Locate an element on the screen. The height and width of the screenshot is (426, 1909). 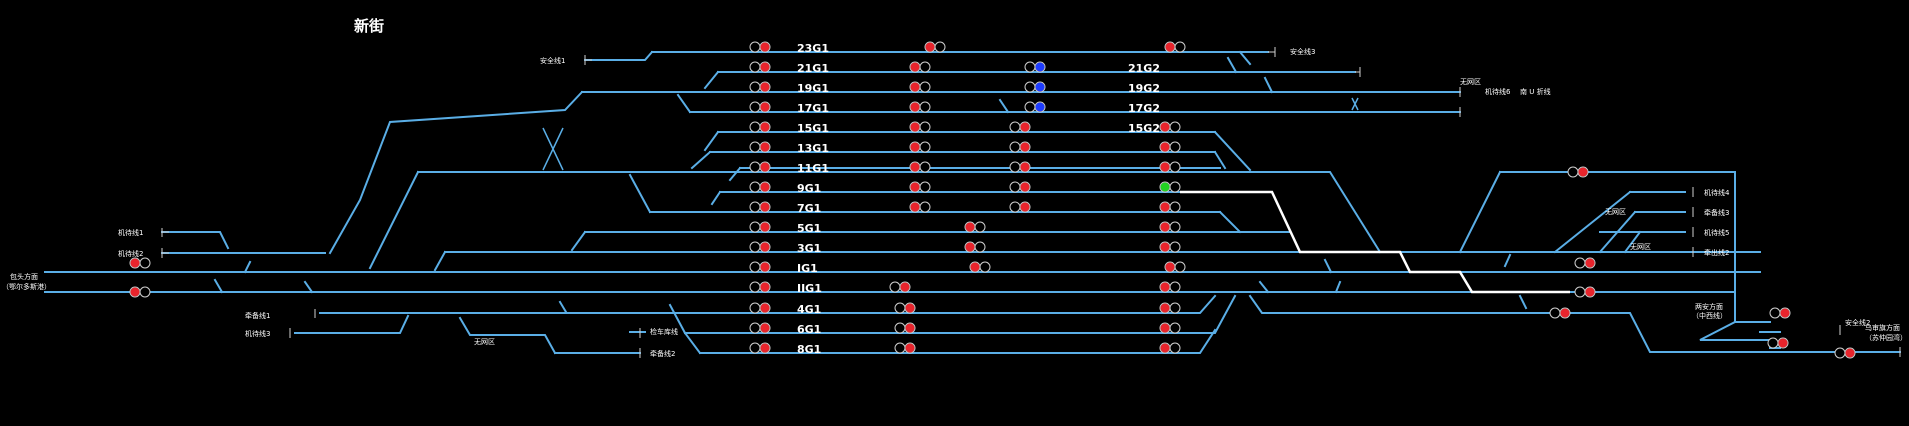
label-east-dir-2: （苏仲园湾） is located at coordinates (1886, 337).